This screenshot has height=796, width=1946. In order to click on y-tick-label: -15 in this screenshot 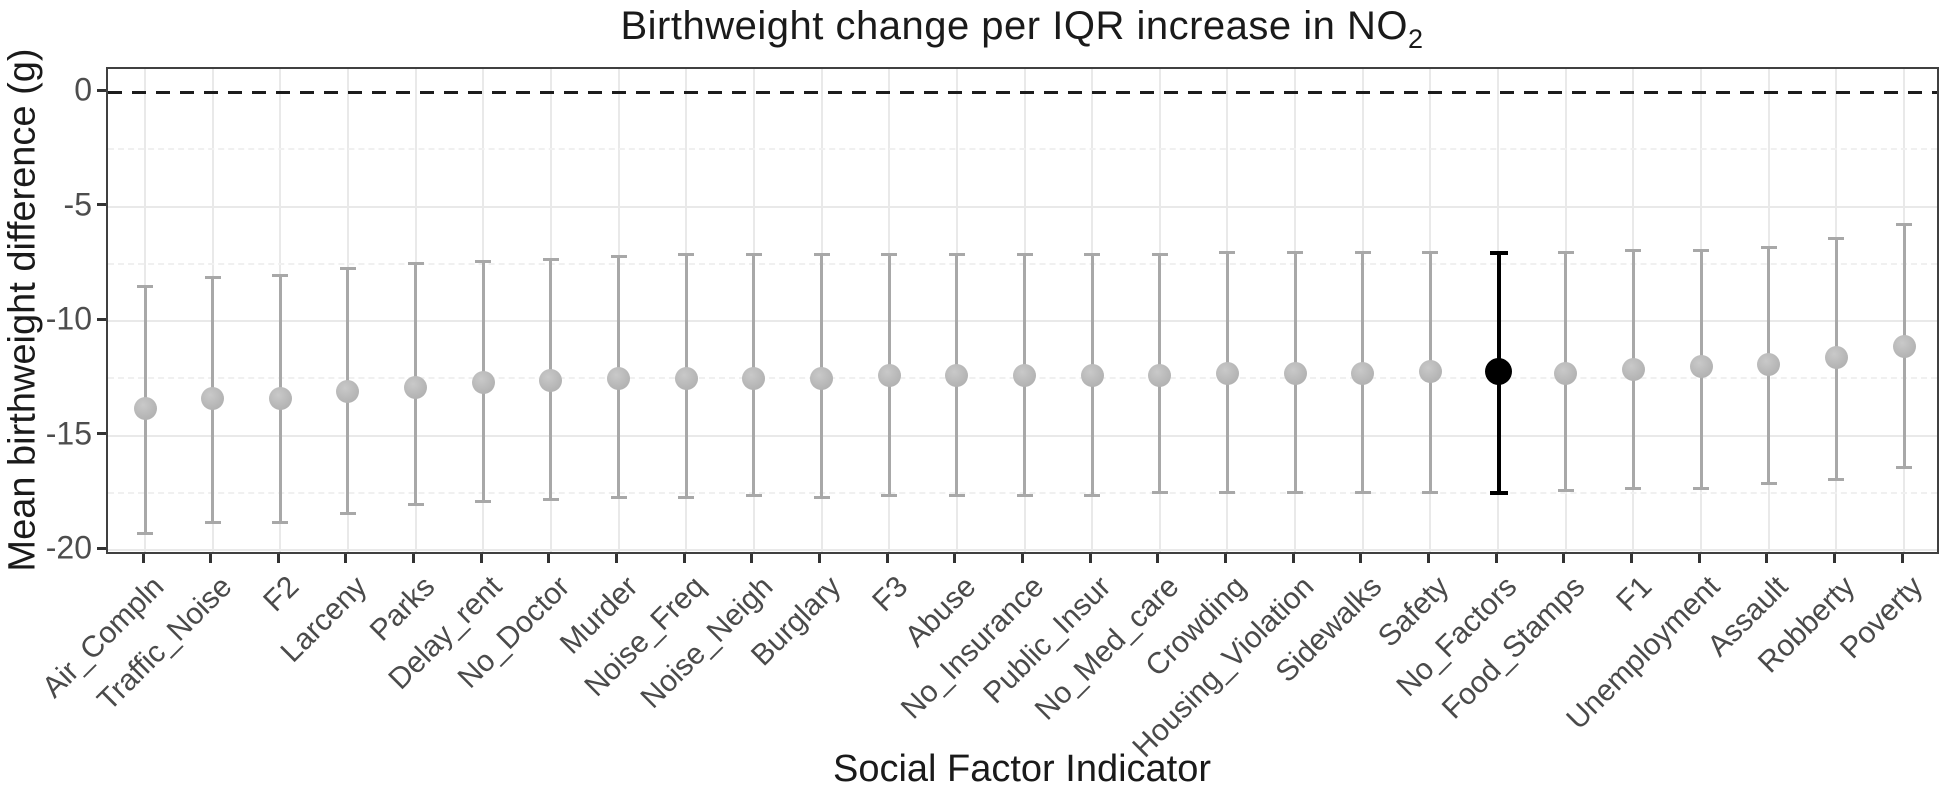, I will do `click(68, 433)`.